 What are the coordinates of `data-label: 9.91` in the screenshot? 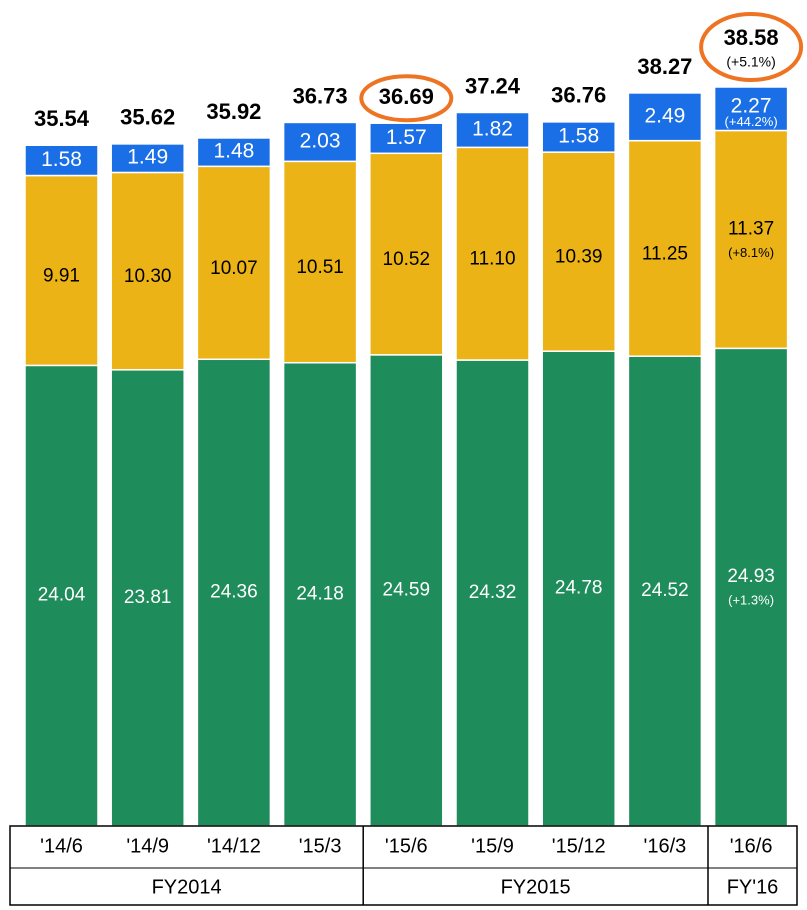 It's located at (61, 275).